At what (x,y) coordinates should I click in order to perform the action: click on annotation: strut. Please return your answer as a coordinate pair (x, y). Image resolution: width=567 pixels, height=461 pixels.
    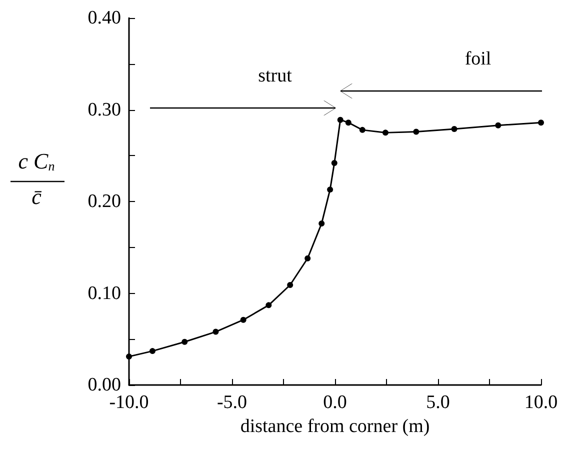
    Looking at the image, I should click on (275, 76).